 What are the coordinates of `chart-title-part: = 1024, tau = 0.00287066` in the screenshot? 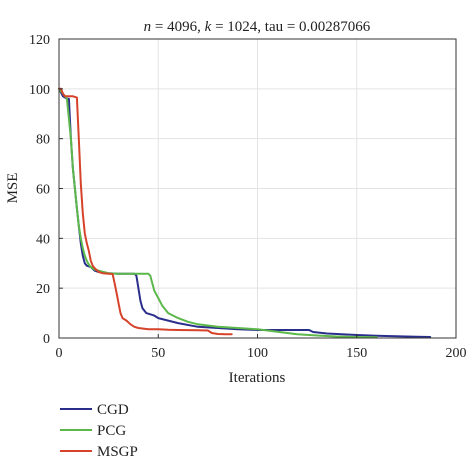 It's located at (290, 27).